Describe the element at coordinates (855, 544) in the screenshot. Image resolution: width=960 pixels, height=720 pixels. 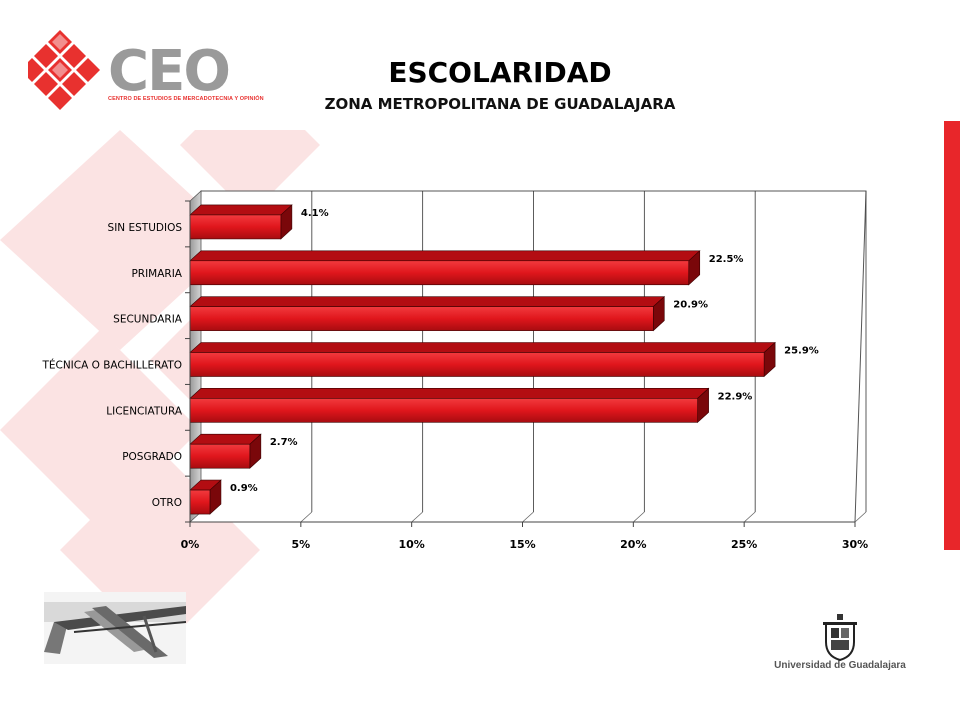
I see `x-tick-label: 30%` at that location.